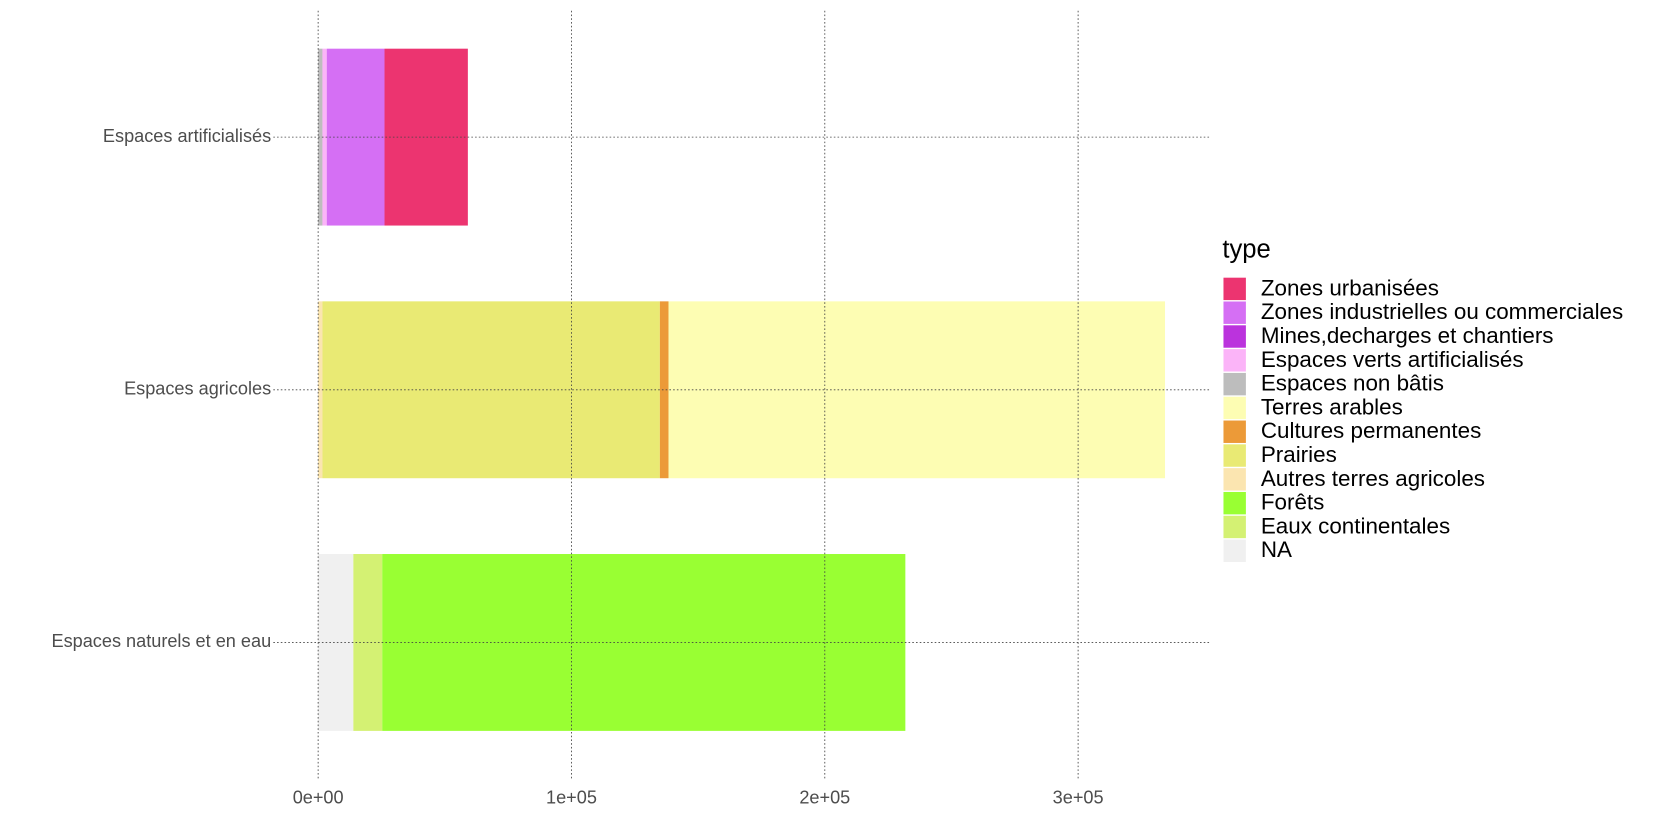  What do you see at coordinates (1352, 383) in the screenshot?
I see `legend-label: Espaces non bâtis` at bounding box center [1352, 383].